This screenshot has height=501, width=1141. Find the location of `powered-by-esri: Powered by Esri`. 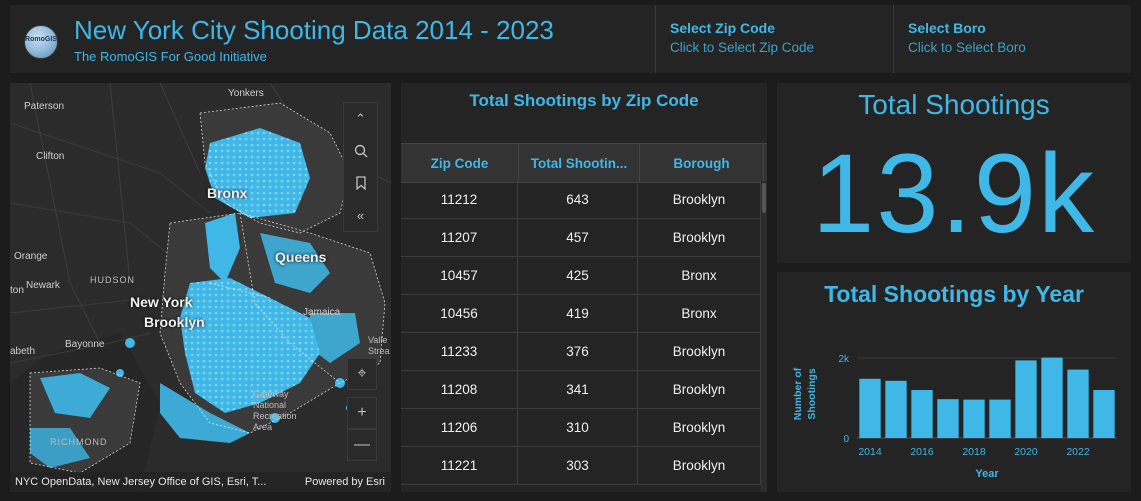

powered-by-esri: Powered by Esri is located at coordinates (344, 482).